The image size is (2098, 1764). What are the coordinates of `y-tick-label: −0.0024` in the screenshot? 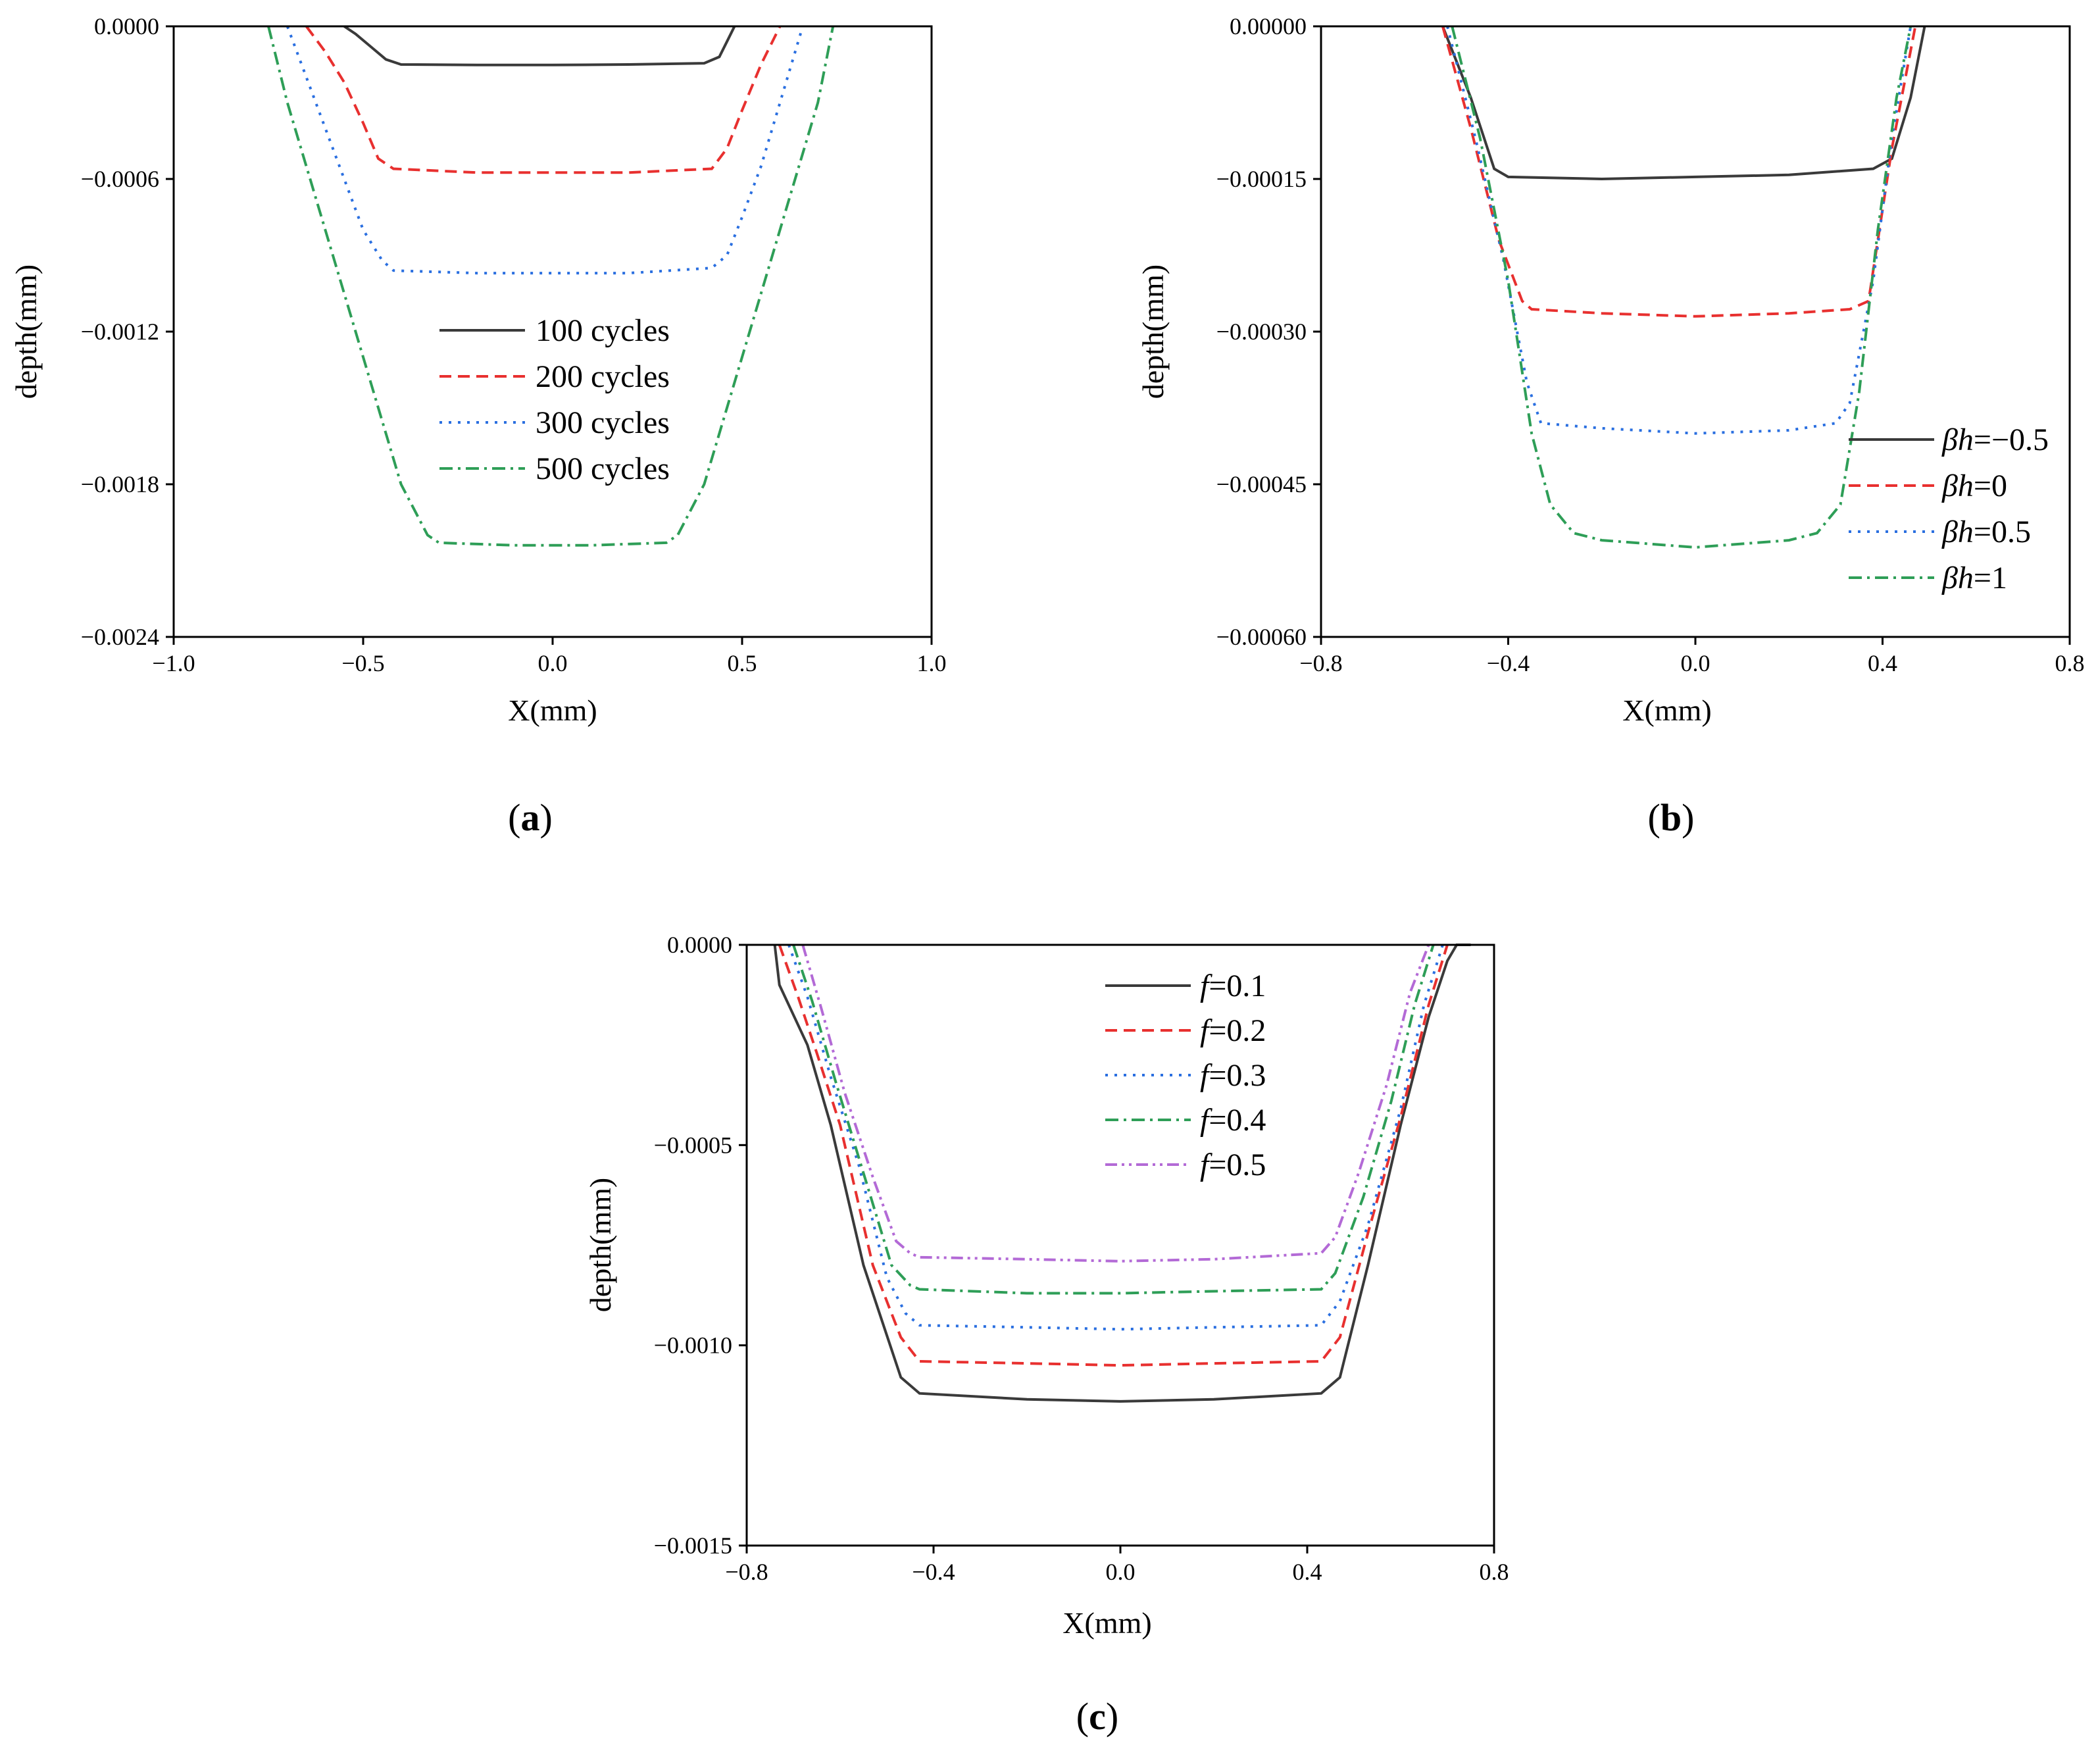 It's located at (120, 637).